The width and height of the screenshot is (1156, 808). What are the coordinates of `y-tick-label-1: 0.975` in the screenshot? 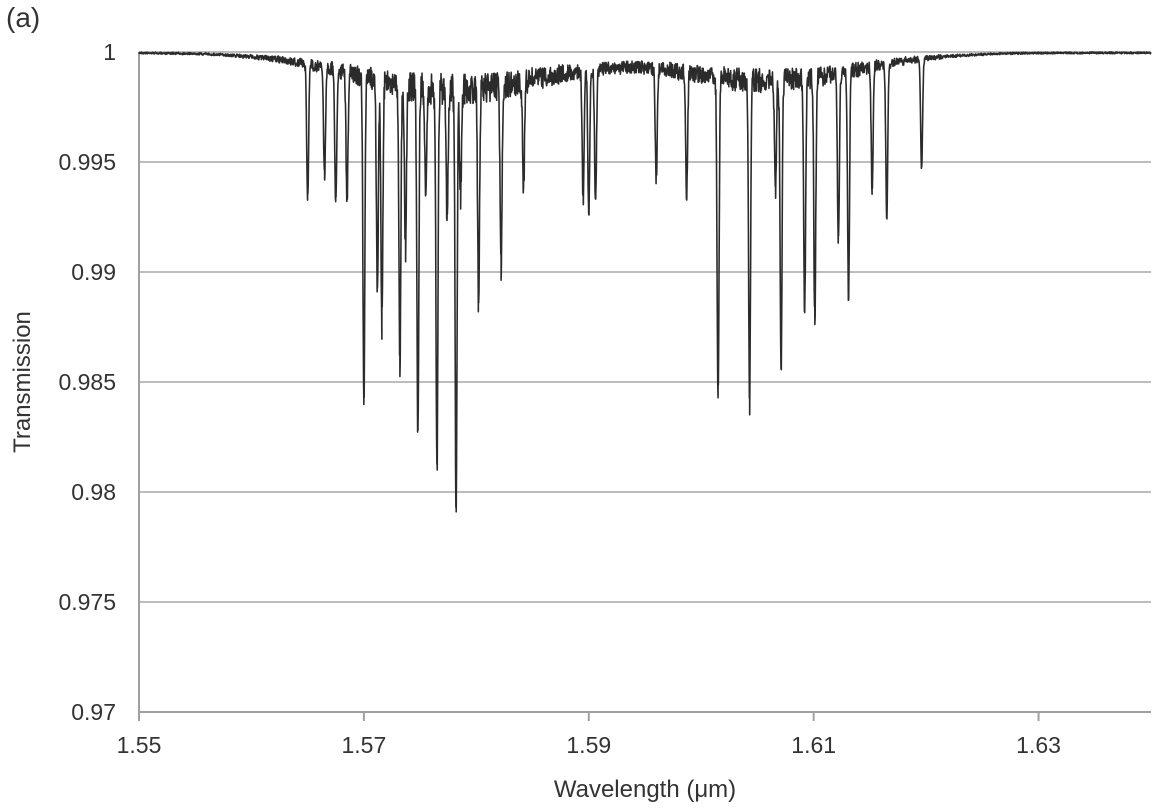 It's located at (87, 602).